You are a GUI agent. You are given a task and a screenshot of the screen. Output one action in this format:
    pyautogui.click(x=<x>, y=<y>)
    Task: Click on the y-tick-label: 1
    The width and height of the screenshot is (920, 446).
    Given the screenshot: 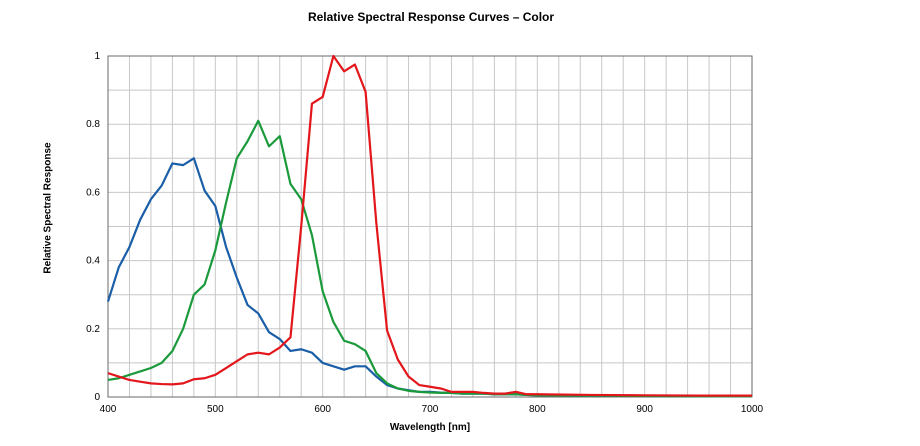 What is the action you would take?
    pyautogui.click(x=97, y=56)
    